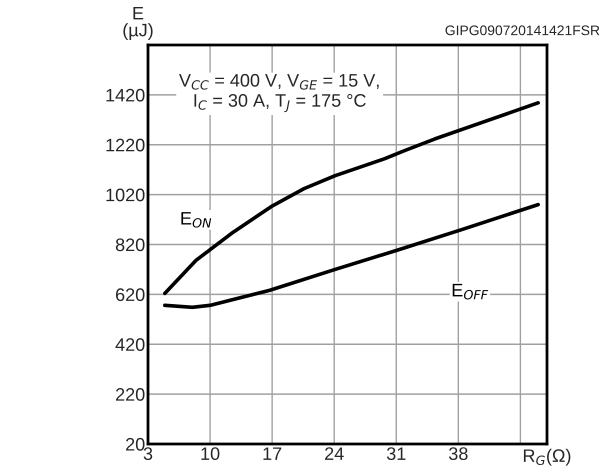 The height and width of the screenshot is (470, 603). I want to click on x-axis-title: R$_{G}$(Ω), so click(547, 457).